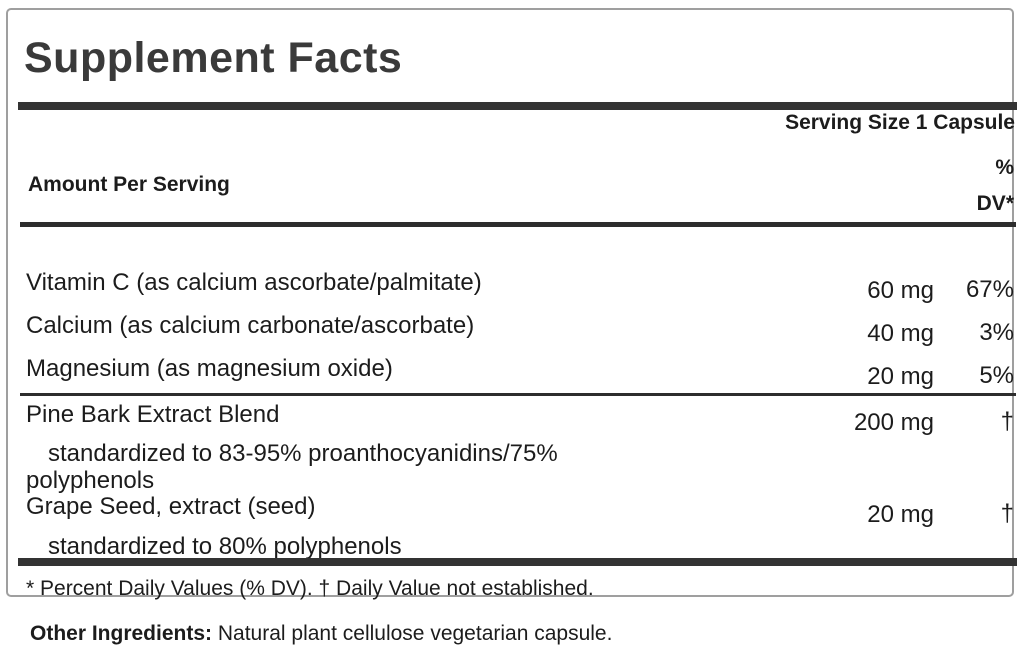 The height and width of the screenshot is (647, 1024). Describe the element at coordinates (518, 394) in the screenshot. I see `section-divider` at that location.